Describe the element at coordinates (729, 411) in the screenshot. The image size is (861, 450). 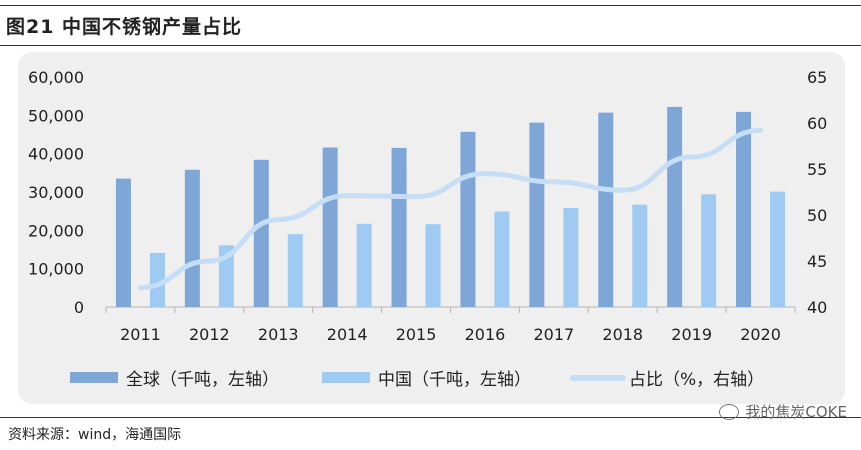
I see `wechat-icon` at that location.